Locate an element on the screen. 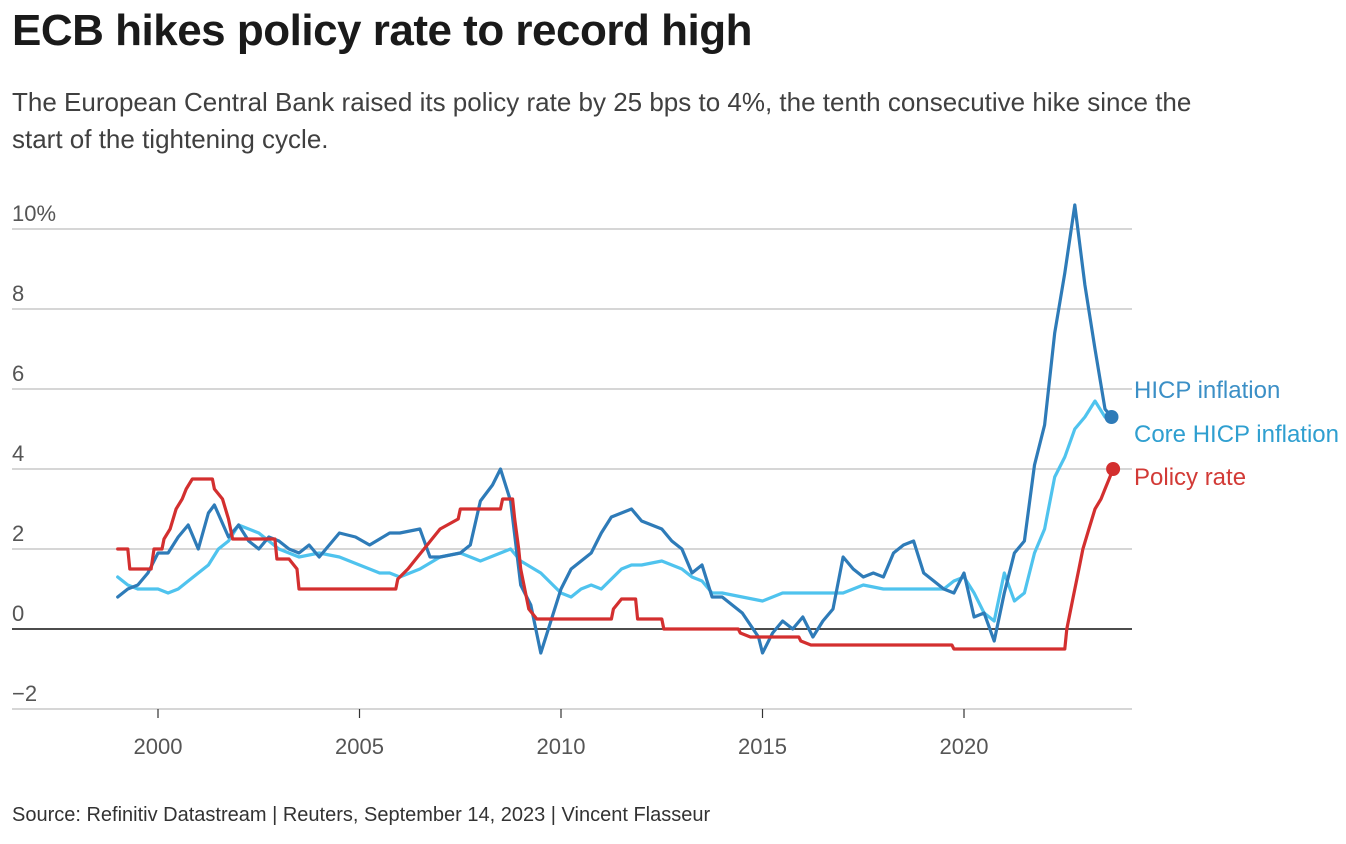 The image size is (1346, 844). x-tick-label: 2020 is located at coordinates (964, 746).